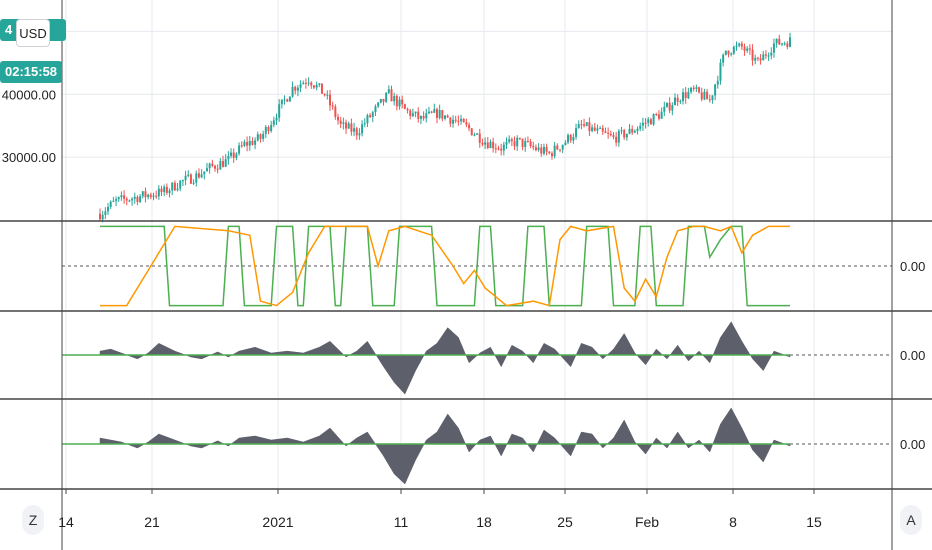 This screenshot has width=932, height=550. What do you see at coordinates (33, 33) in the screenshot?
I see `currency-button: USD` at bounding box center [33, 33].